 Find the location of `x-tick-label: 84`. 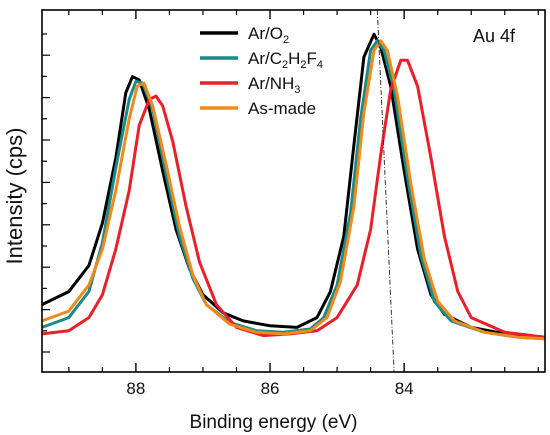

x-tick-label: 84 is located at coordinates (404, 388).